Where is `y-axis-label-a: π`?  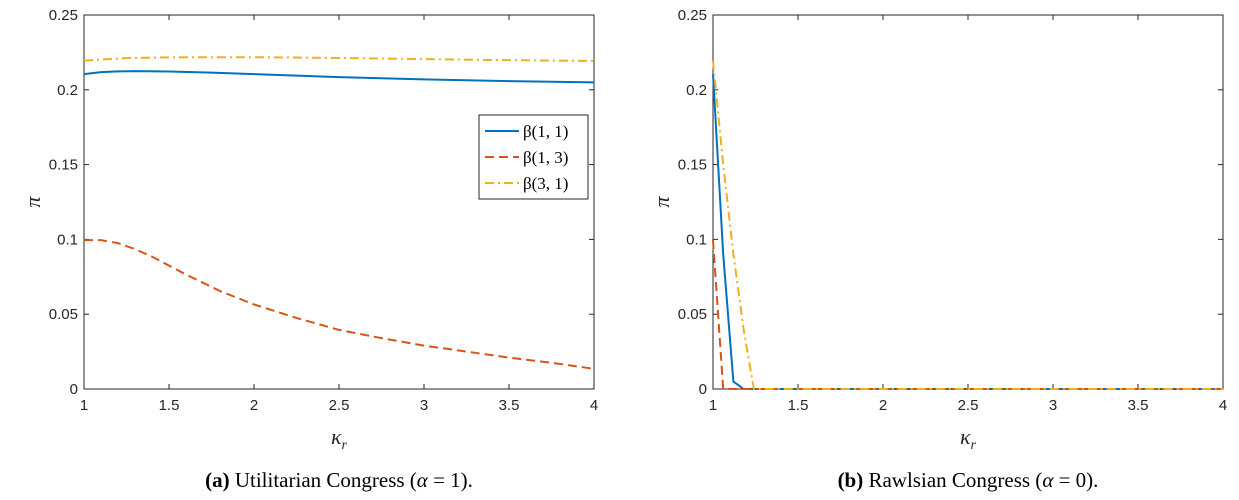
y-axis-label-a: π is located at coordinates (32, 202).